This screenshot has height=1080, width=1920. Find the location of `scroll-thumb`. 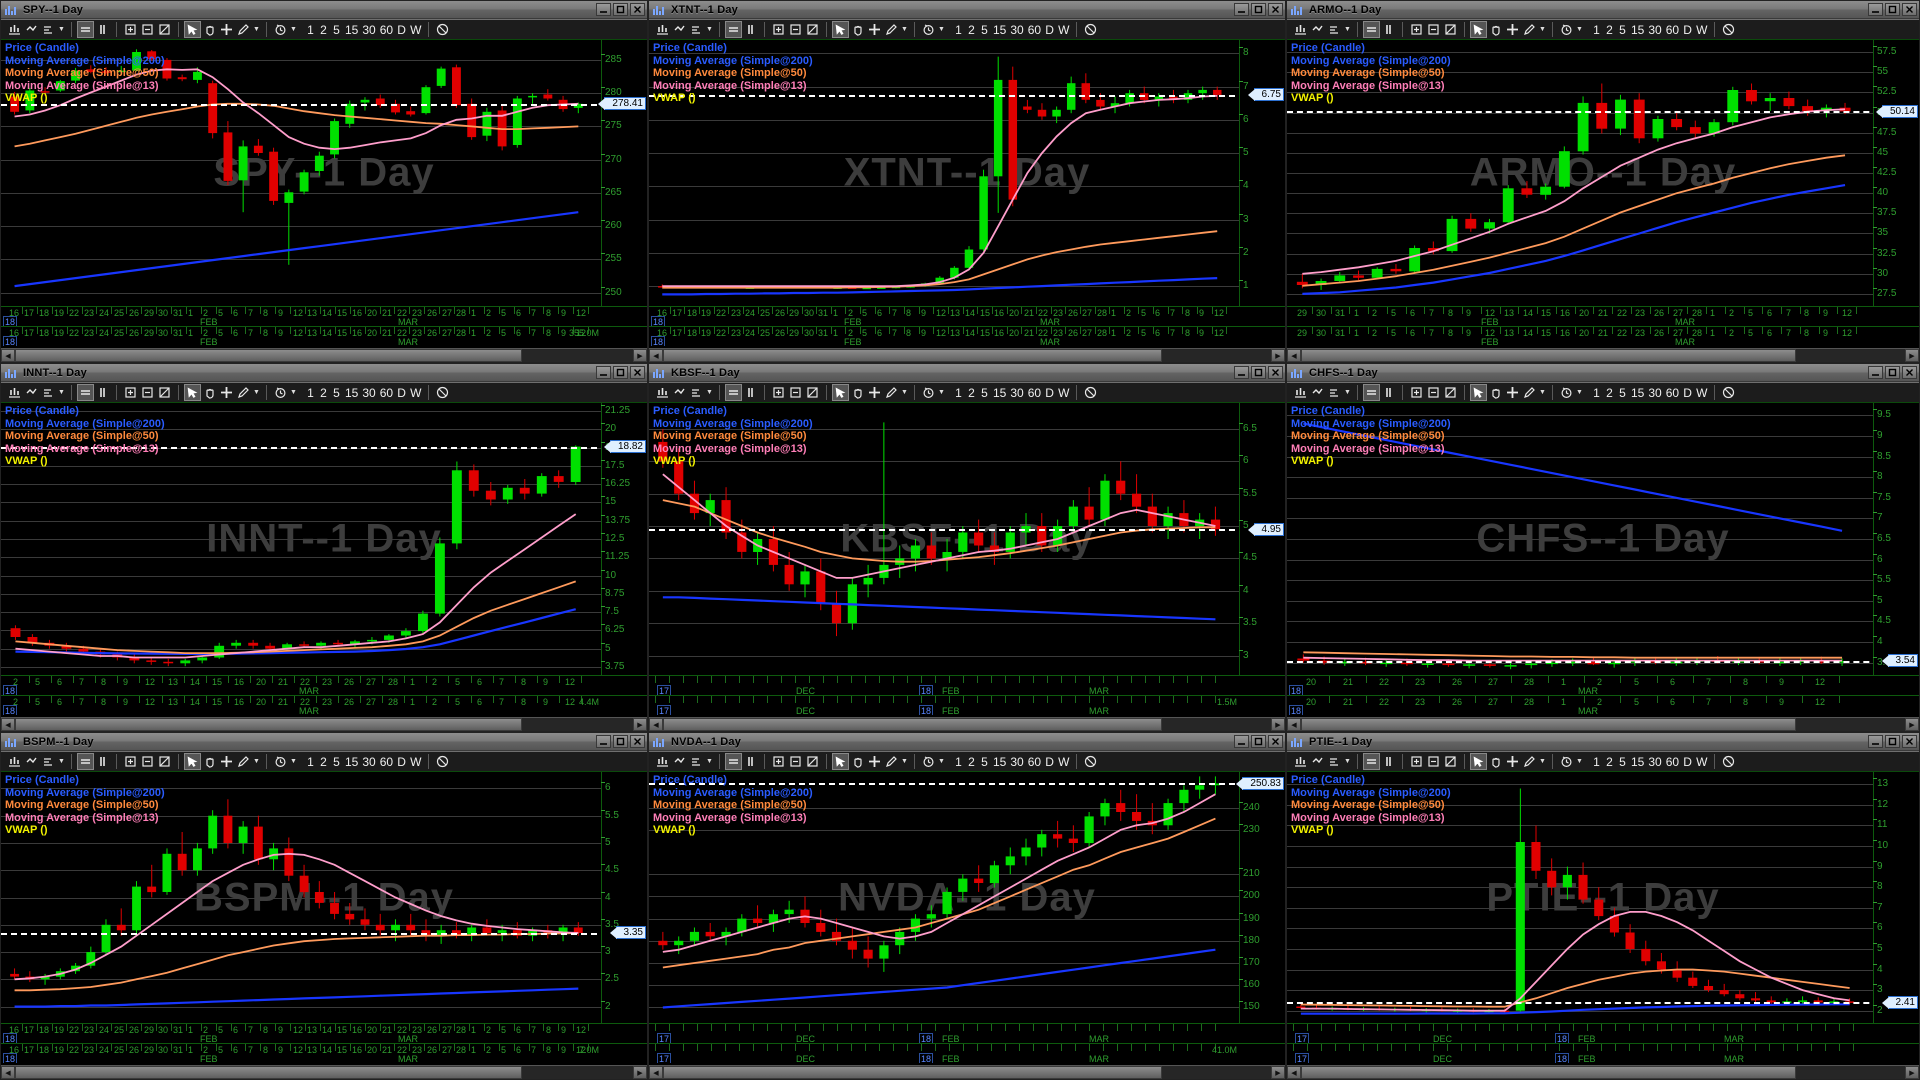

scroll-thumb is located at coordinates (268, 355).